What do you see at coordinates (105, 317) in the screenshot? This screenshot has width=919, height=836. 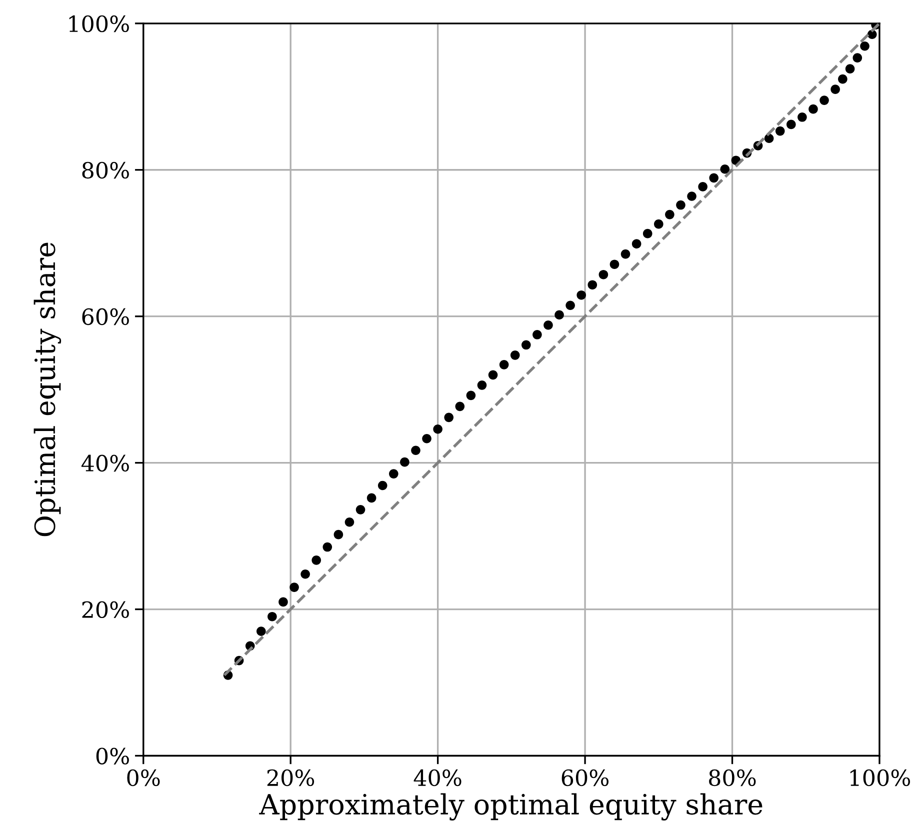 I see `y-tick-label: 60%` at bounding box center [105, 317].